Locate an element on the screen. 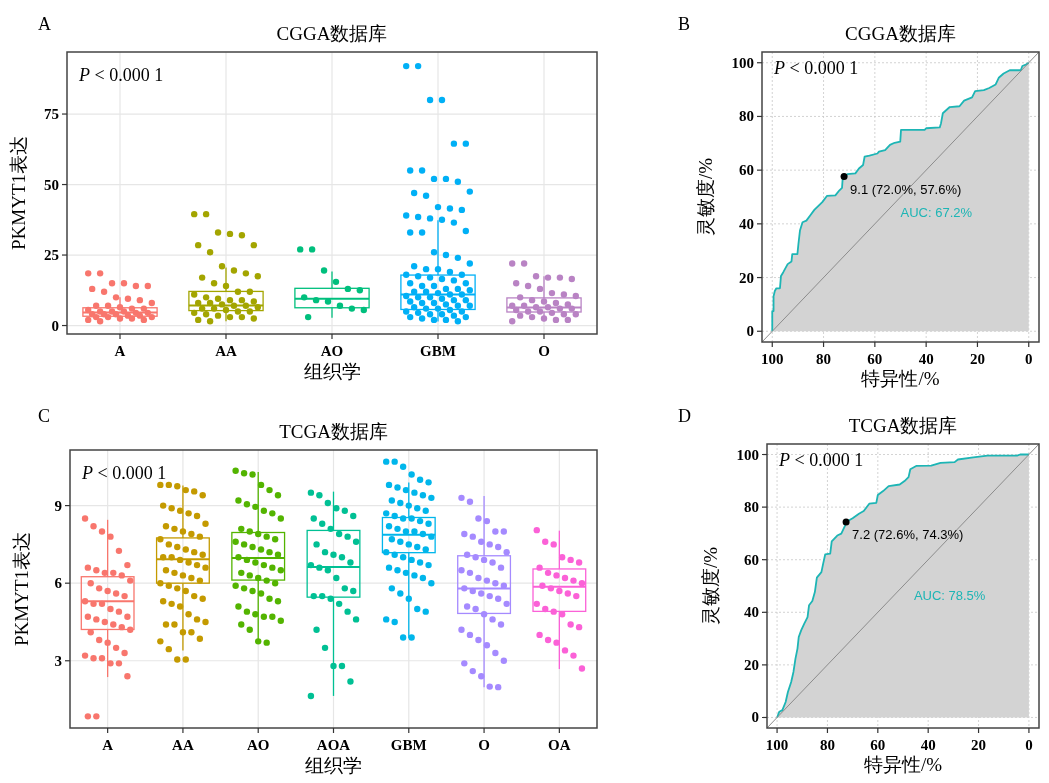 The width and height of the screenshot is (1049, 783). y-tick-label: 9 is located at coordinates (58, 505).